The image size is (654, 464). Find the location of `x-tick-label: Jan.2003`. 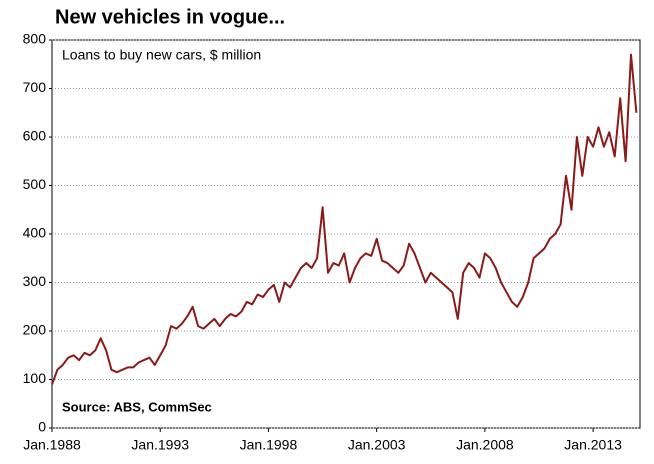

x-tick-label: Jan.2003 is located at coordinates (377, 445).